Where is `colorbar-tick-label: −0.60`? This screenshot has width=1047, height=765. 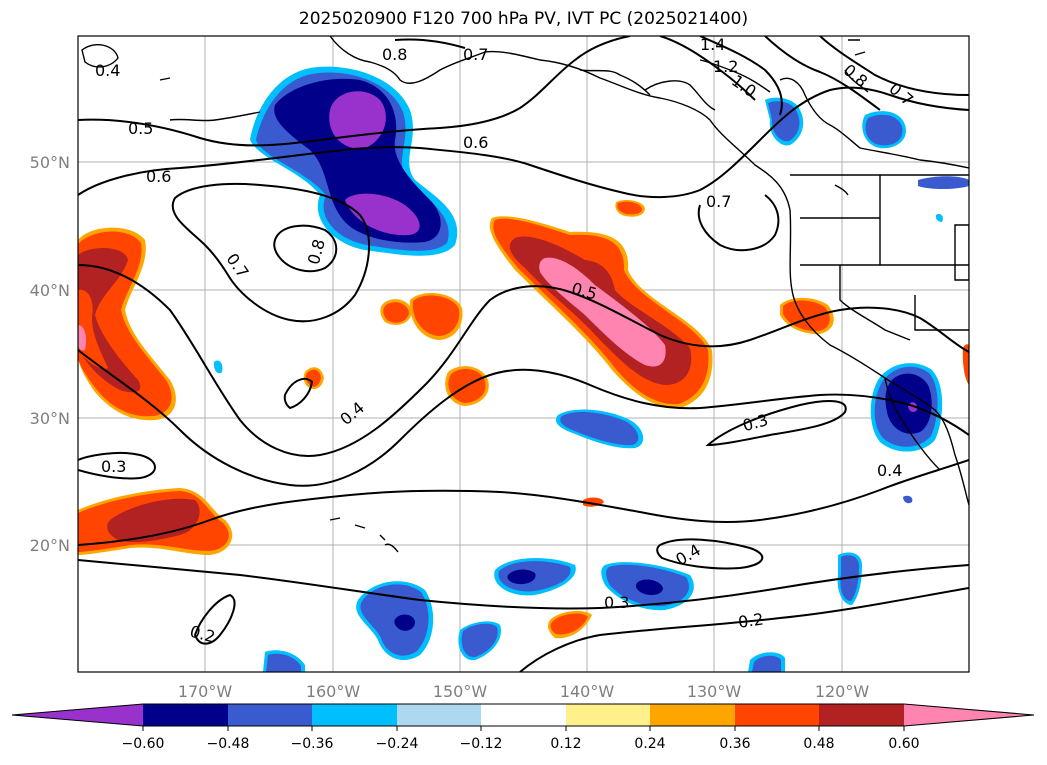
colorbar-tick-label: −0.60 is located at coordinates (143, 744).